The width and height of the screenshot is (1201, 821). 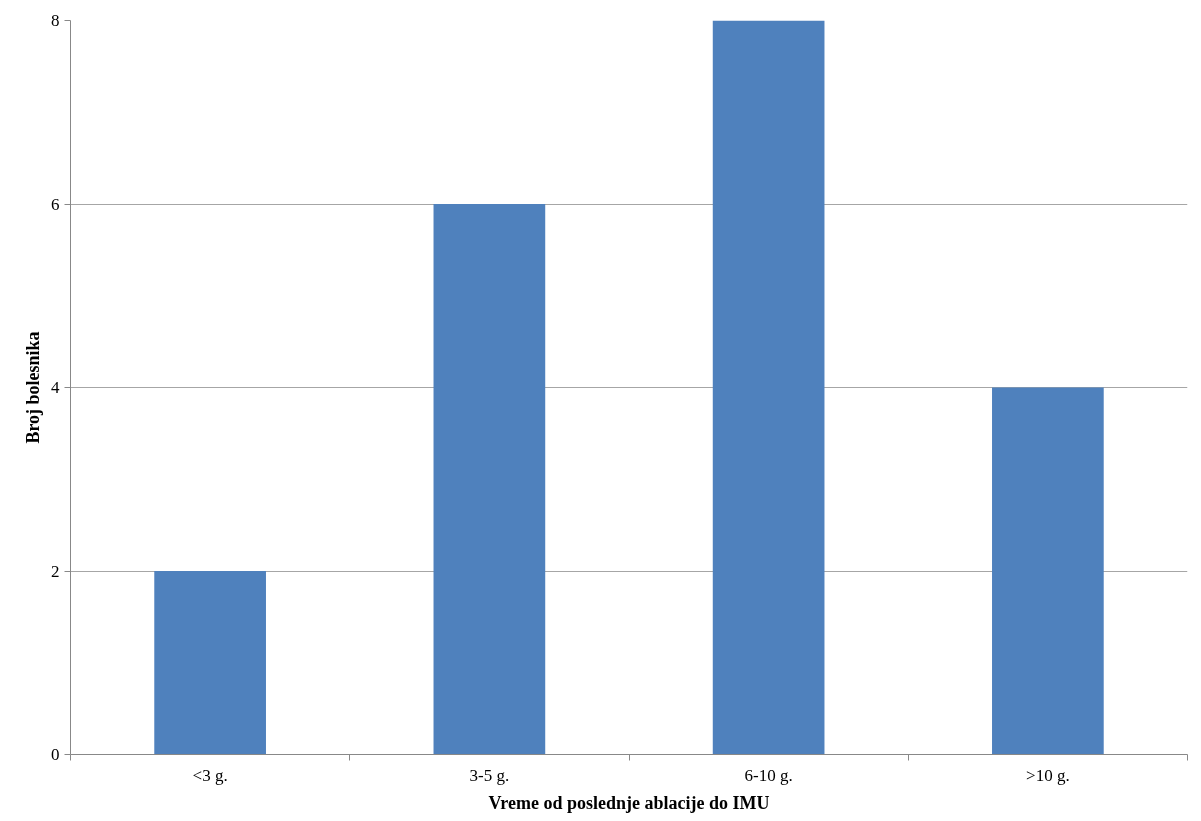 I want to click on x-tick-label: >10 g., so click(x=1048, y=775).